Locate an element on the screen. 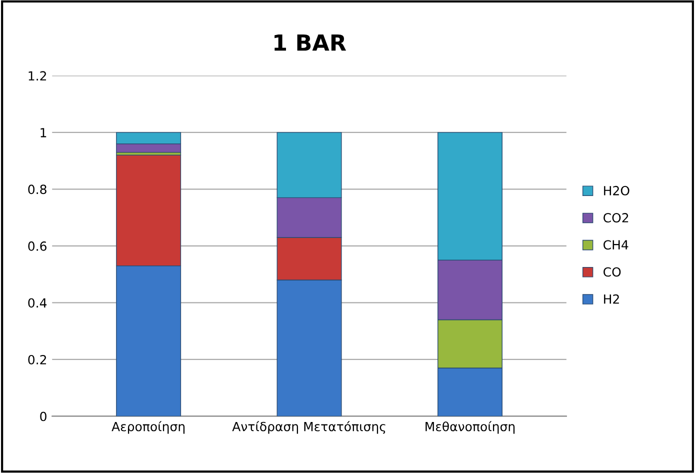 The image size is (695, 473). y-tick-label: 0.2 is located at coordinates (37, 359).